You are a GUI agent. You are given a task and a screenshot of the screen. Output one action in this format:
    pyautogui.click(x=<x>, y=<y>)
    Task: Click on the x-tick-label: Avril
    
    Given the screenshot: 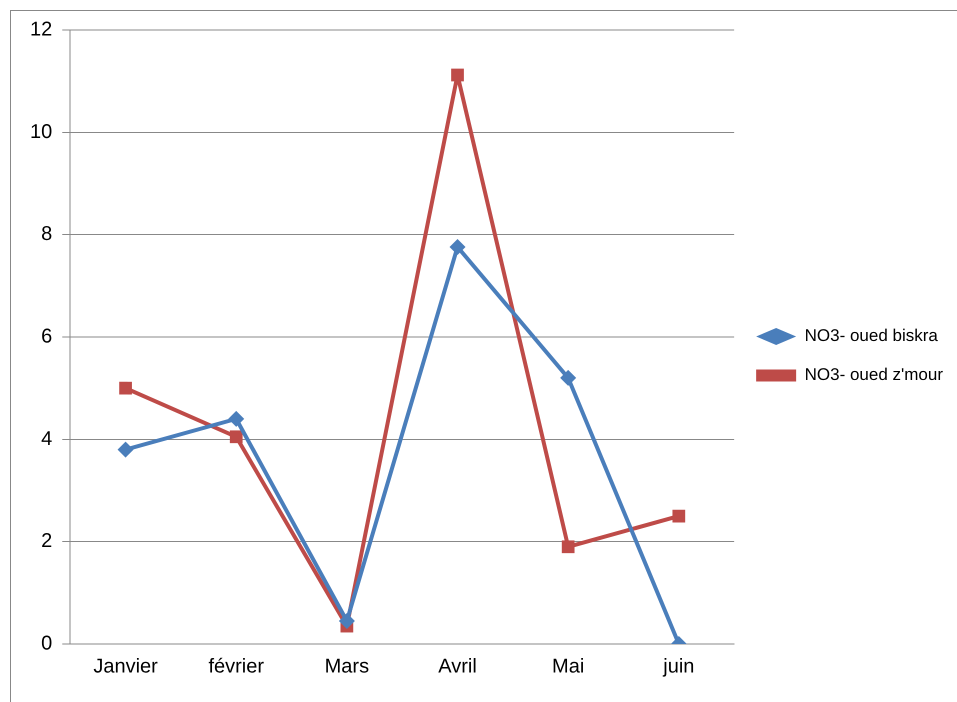 What is the action you would take?
    pyautogui.click(x=457, y=667)
    